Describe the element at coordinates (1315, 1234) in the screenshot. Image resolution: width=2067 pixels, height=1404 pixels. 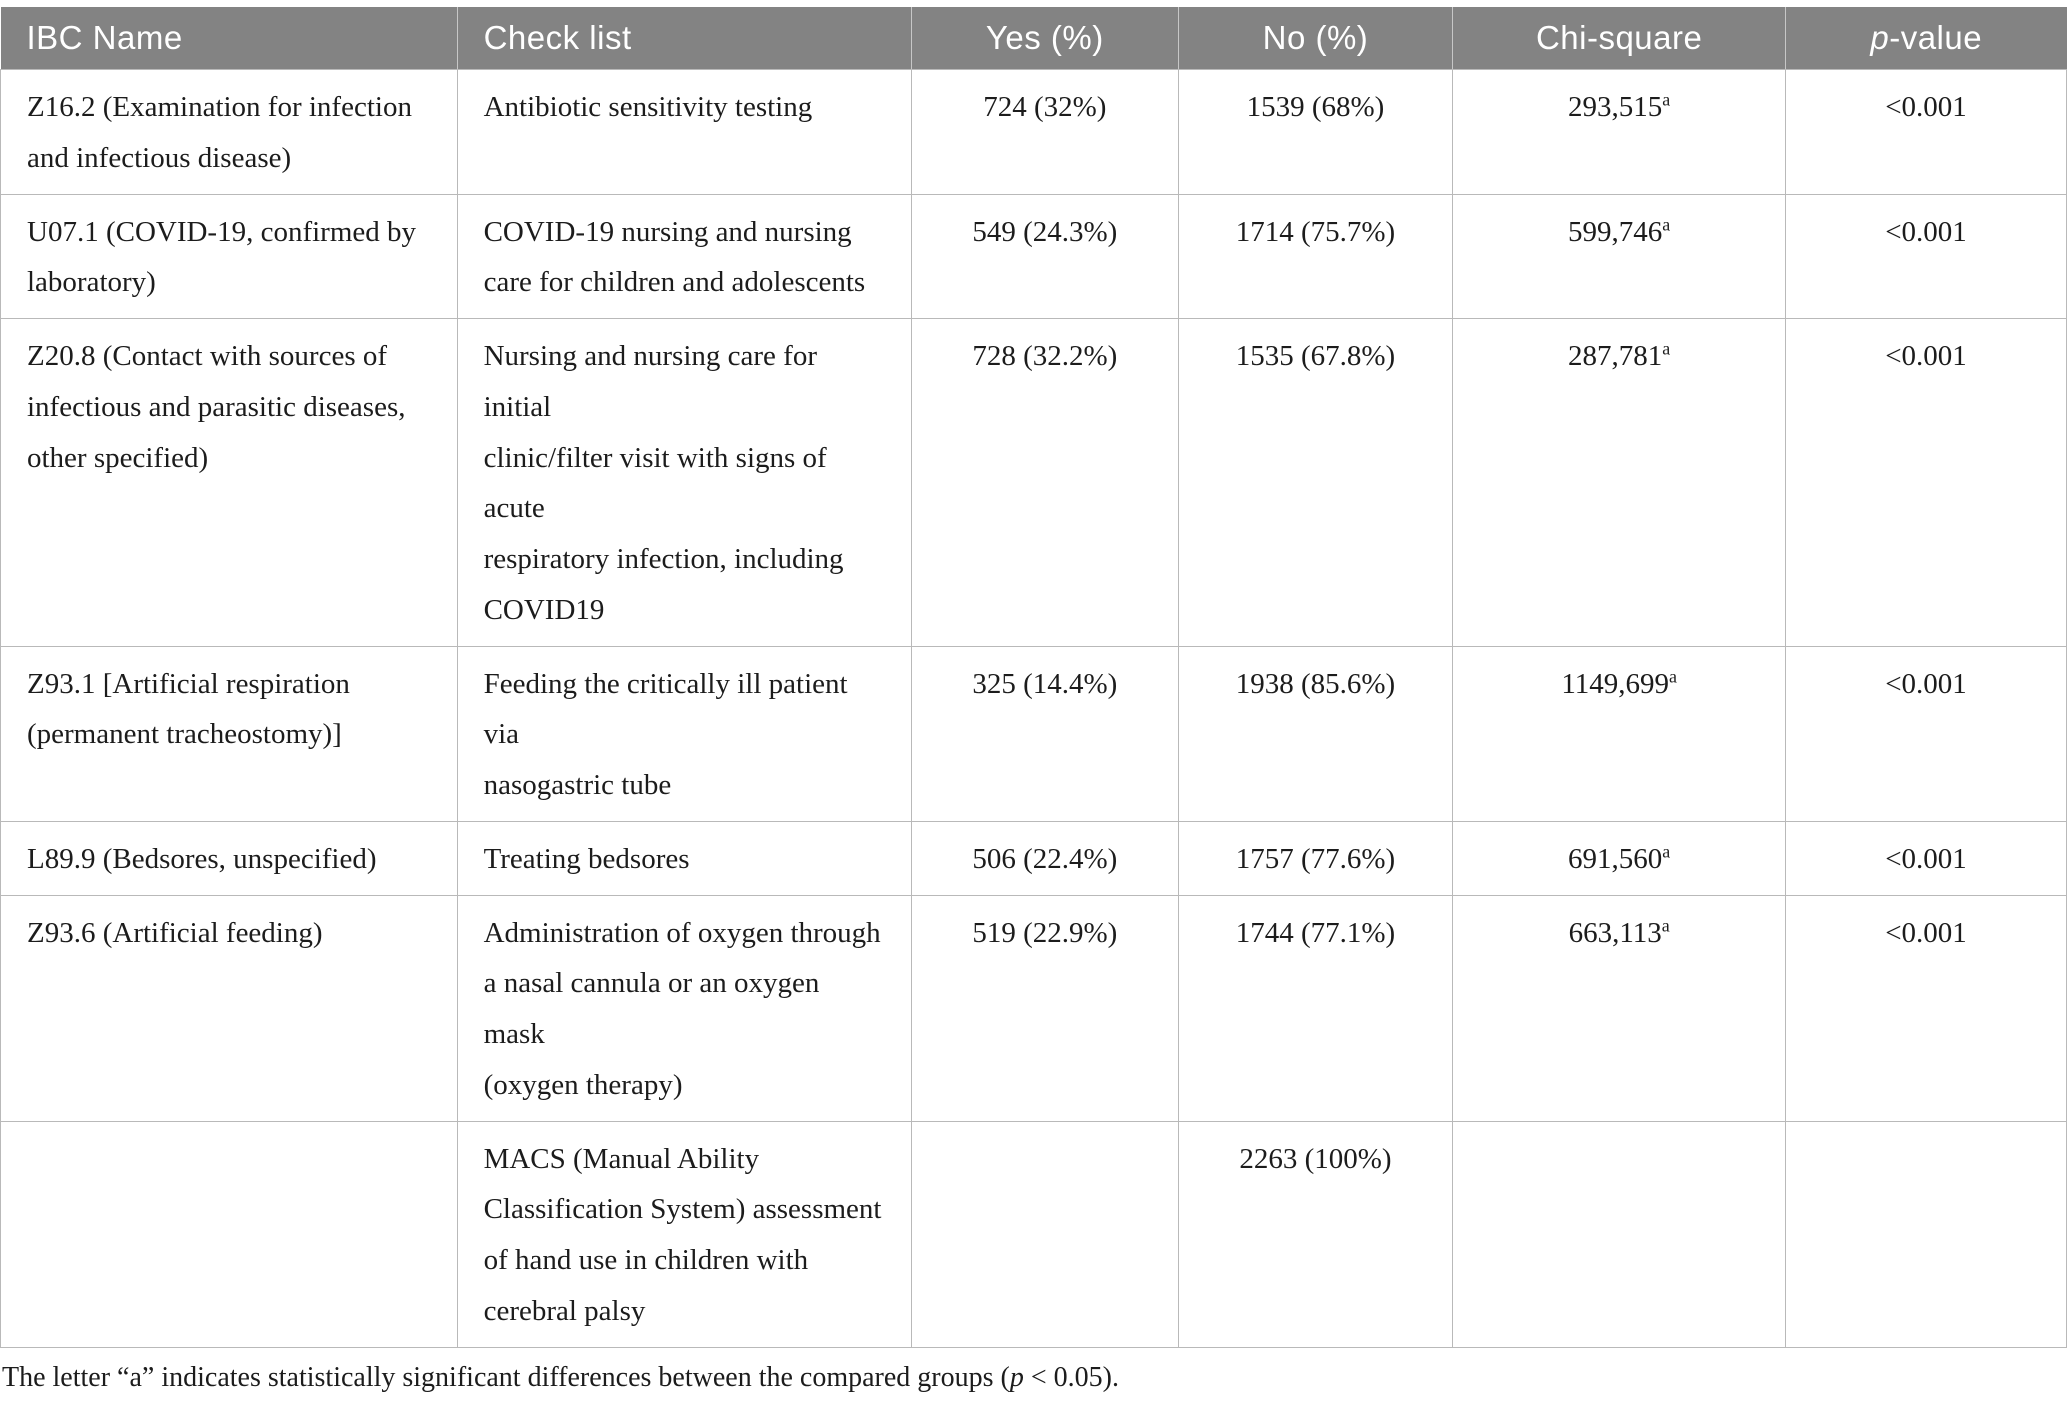
I see `cell-no: 2263 (100%)` at that location.